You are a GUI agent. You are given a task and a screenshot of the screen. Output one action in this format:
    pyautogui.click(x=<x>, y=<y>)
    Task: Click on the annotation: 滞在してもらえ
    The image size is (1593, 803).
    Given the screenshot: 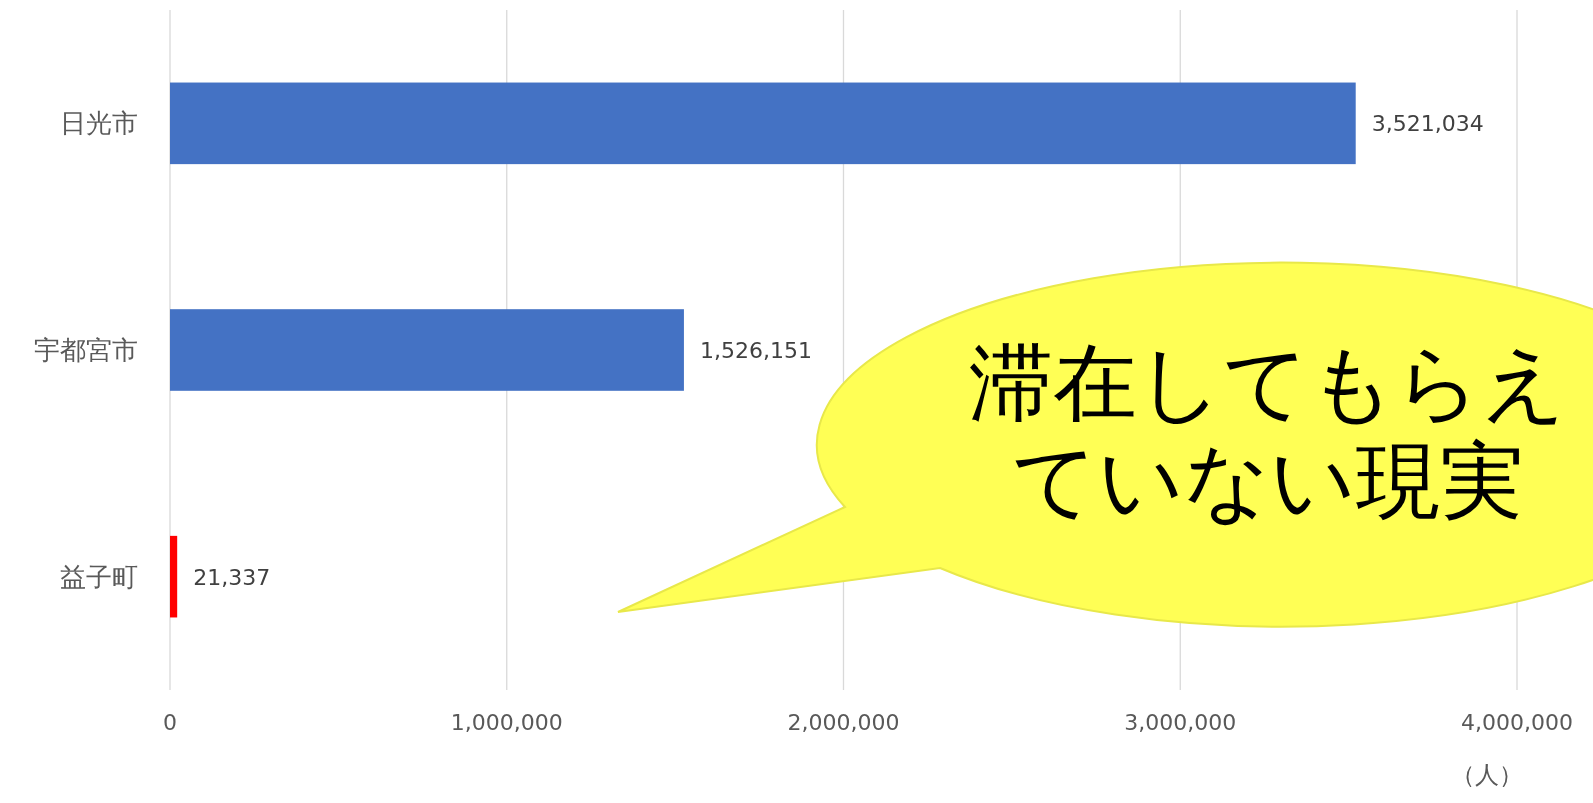 What is the action you would take?
    pyautogui.click(x=1268, y=383)
    